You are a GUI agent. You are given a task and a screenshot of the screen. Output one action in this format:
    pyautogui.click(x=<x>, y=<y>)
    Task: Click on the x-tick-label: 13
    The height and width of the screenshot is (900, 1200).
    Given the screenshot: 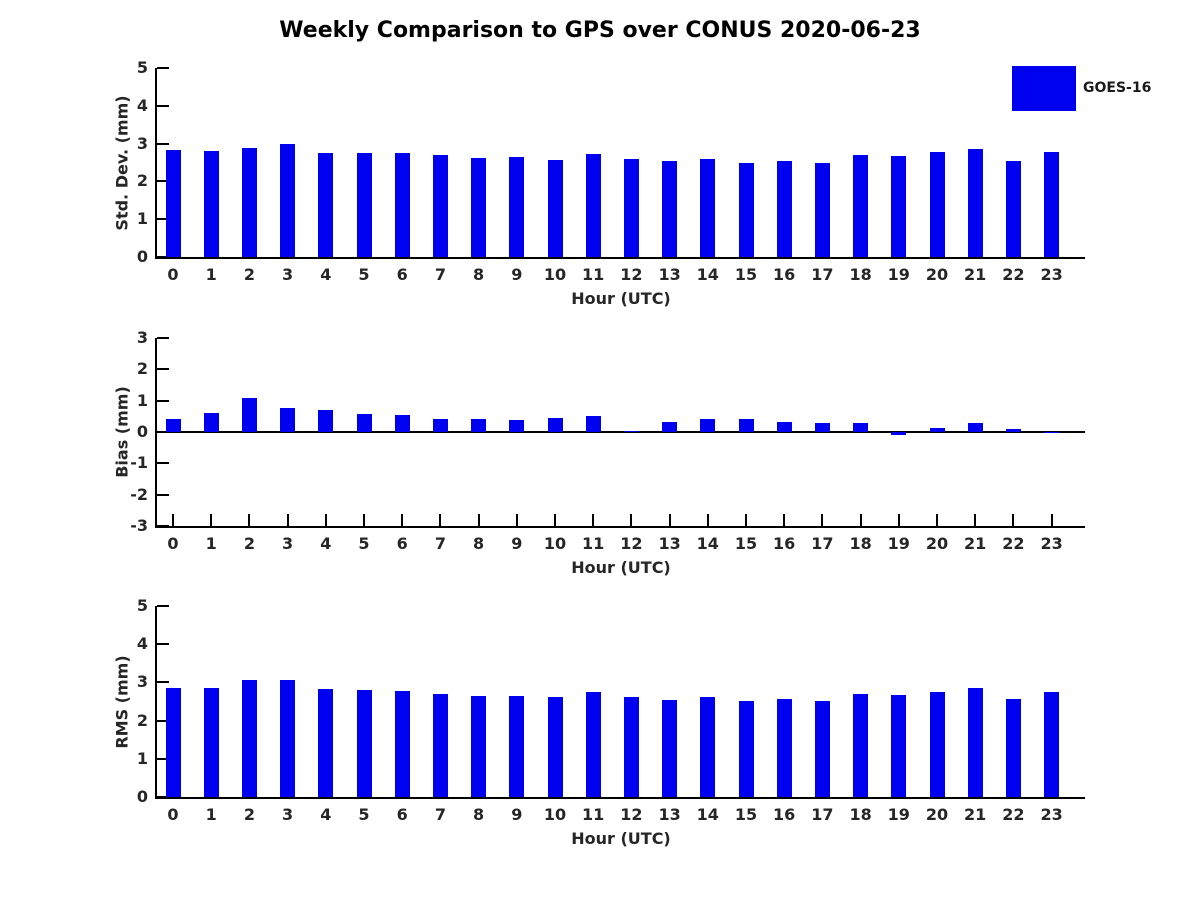 What is the action you would take?
    pyautogui.click(x=669, y=814)
    